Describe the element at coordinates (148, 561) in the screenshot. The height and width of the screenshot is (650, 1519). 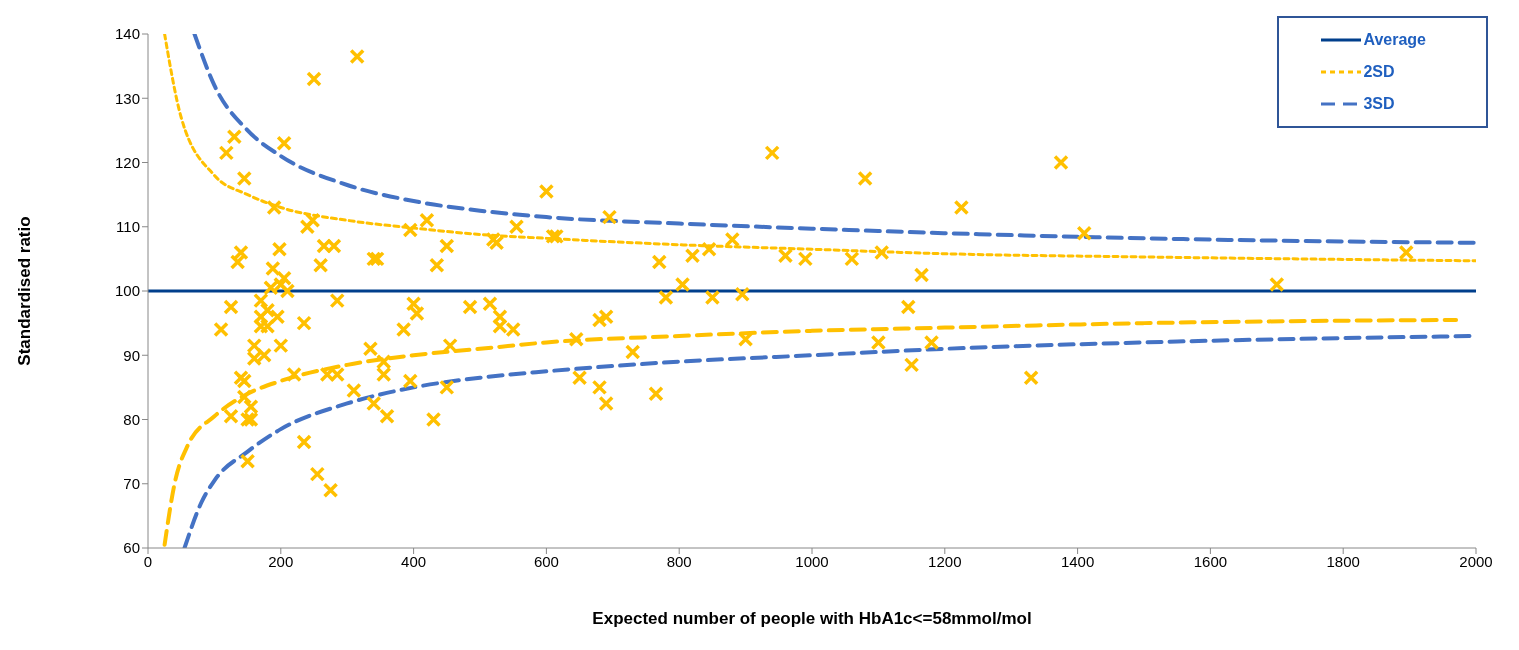
I see `x-tick-label: 0` at that location.